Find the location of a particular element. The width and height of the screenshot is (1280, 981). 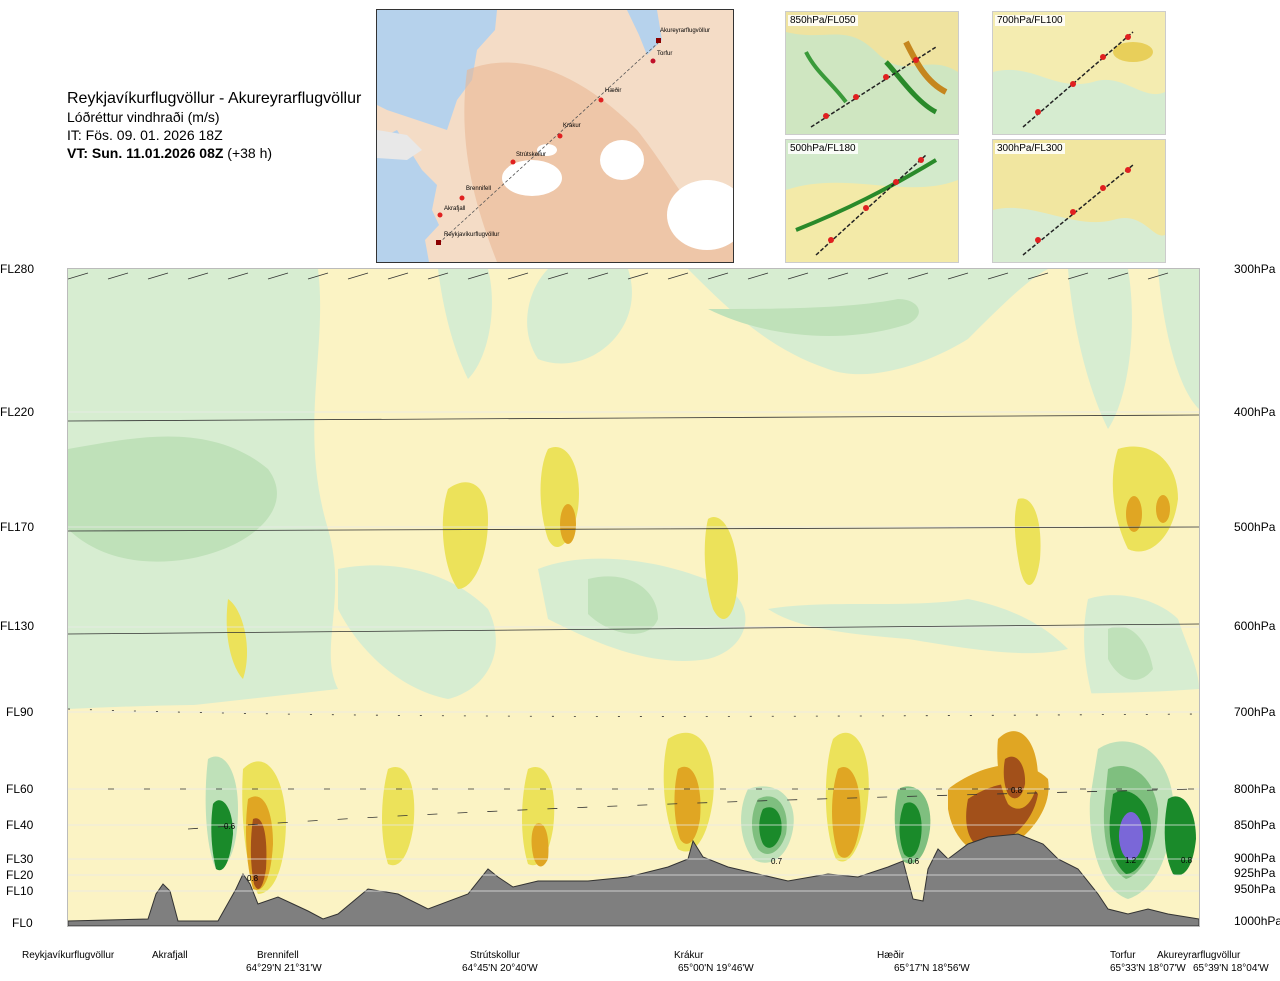

cell-label-7: 0.8 is located at coordinates (1187, 860).